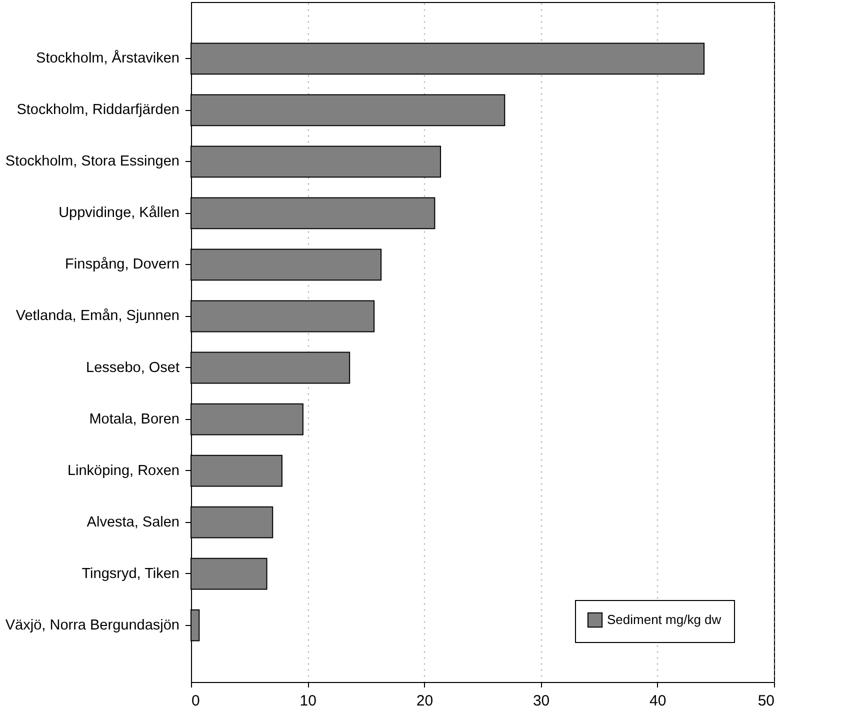  I want to click on legend-label: Sediment mg/kg dw, so click(664, 619).